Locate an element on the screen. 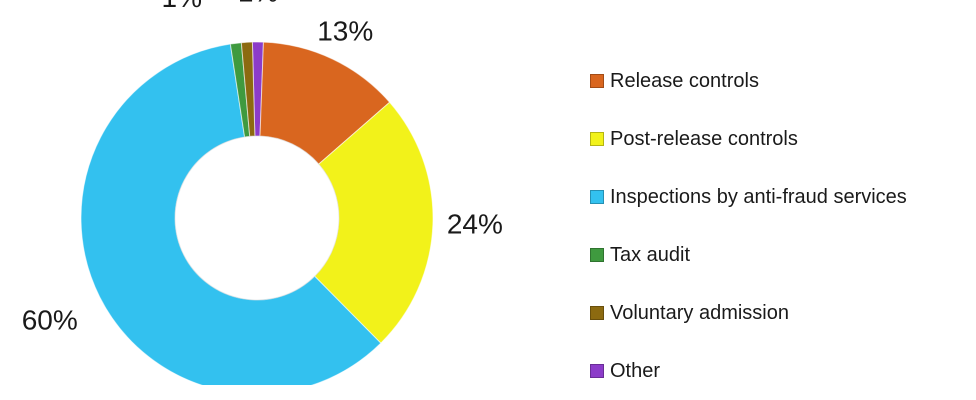 Image resolution: width=976 pixels, height=400 pixels. legend-label: Voluntary admission is located at coordinates (699, 312).